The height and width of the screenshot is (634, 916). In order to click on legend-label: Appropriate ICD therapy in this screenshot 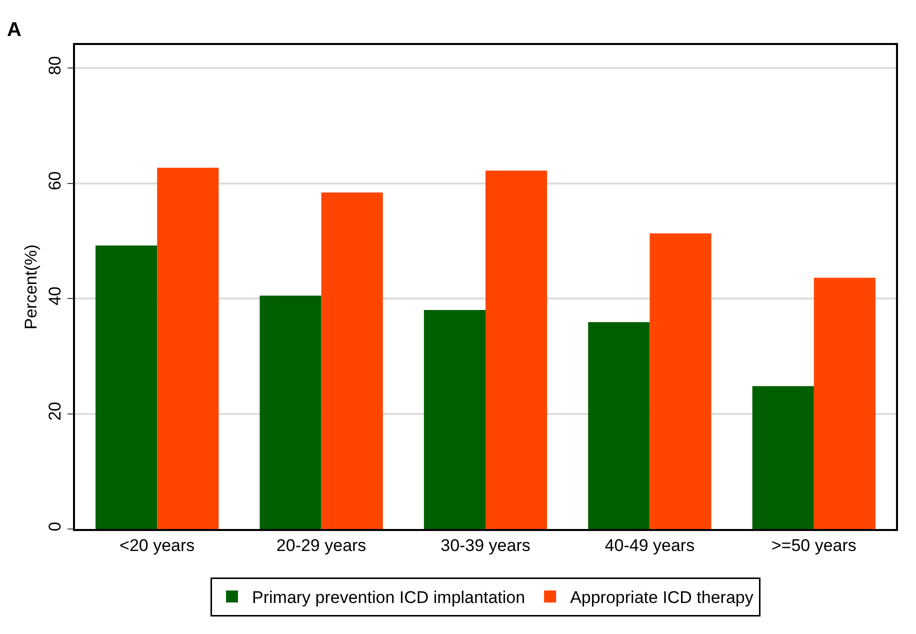, I will do `click(662, 598)`.